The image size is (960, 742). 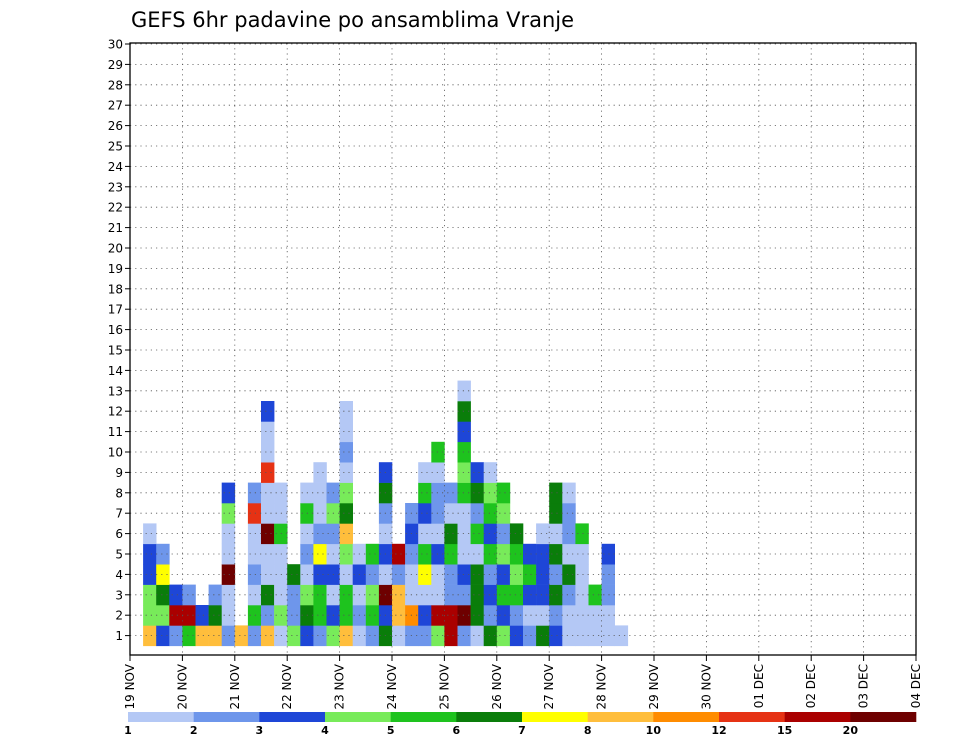 I want to click on colorbar-label: 12, so click(x=718, y=730).